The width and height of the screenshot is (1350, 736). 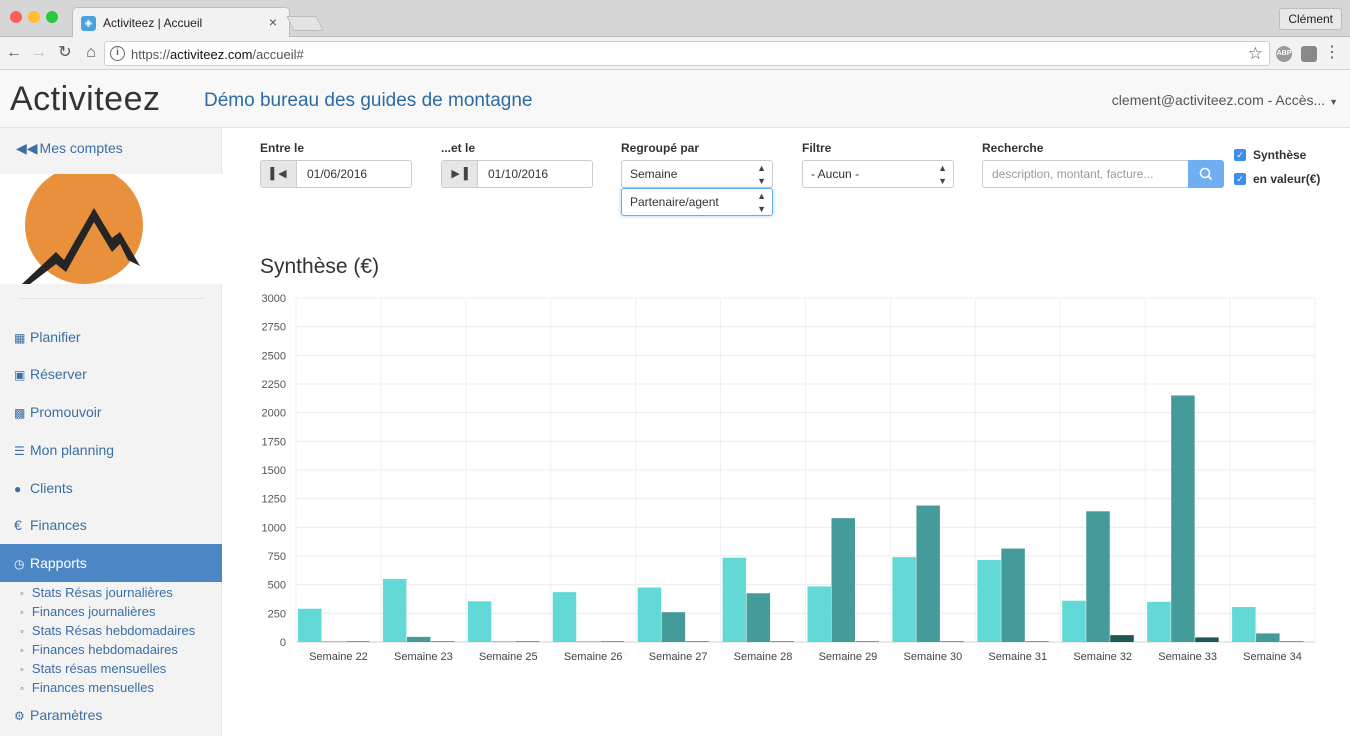 I want to click on start-date-field: ▌◀ 01/06/2016, so click(x=336, y=174).